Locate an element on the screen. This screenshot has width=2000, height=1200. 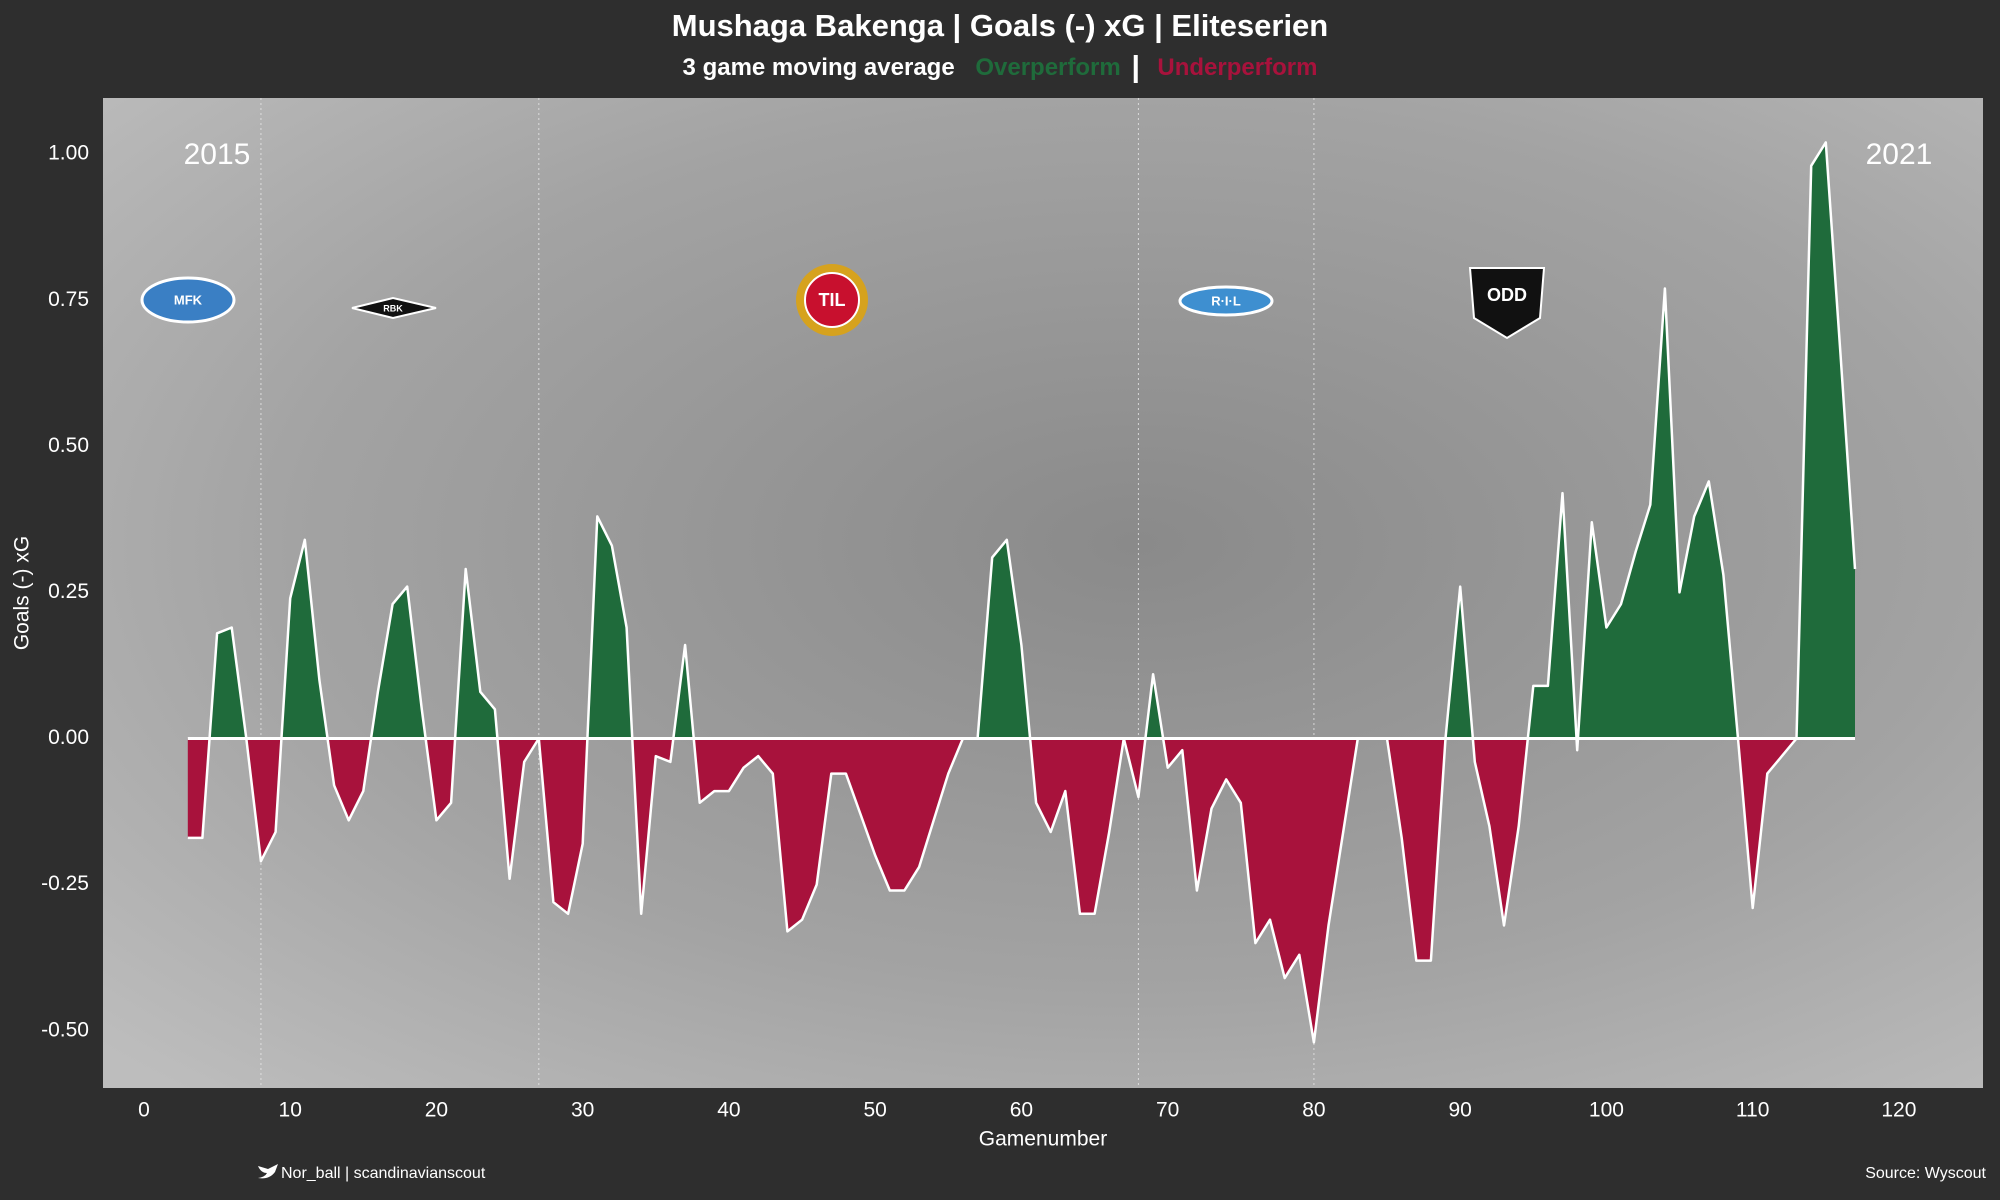
x-axis-label: Gamenumber is located at coordinates (1043, 1139).